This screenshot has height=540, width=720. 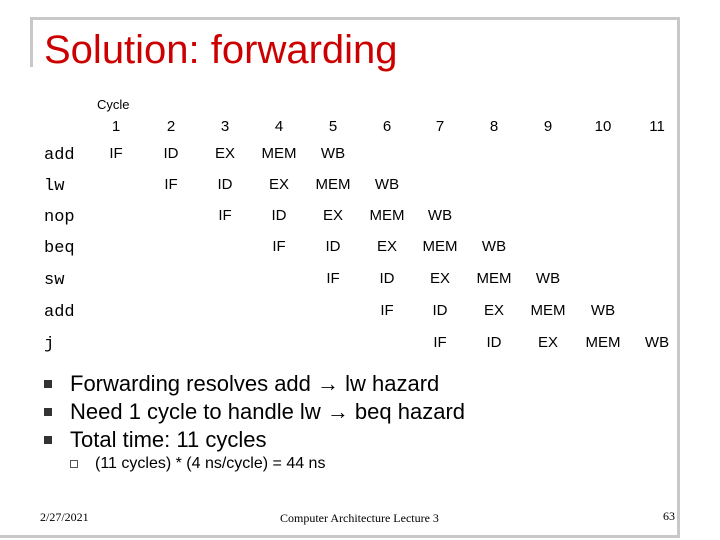 What do you see at coordinates (268, 411) in the screenshot?
I see `bullet-text: Need 1 cycle to handle lw → beq hazard` at bounding box center [268, 411].